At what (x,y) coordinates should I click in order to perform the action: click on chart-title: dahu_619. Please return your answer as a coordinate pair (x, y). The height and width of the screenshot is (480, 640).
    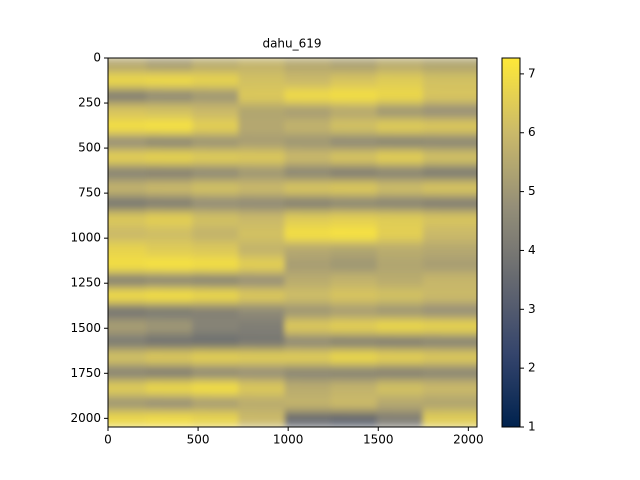
    Looking at the image, I should click on (291, 44).